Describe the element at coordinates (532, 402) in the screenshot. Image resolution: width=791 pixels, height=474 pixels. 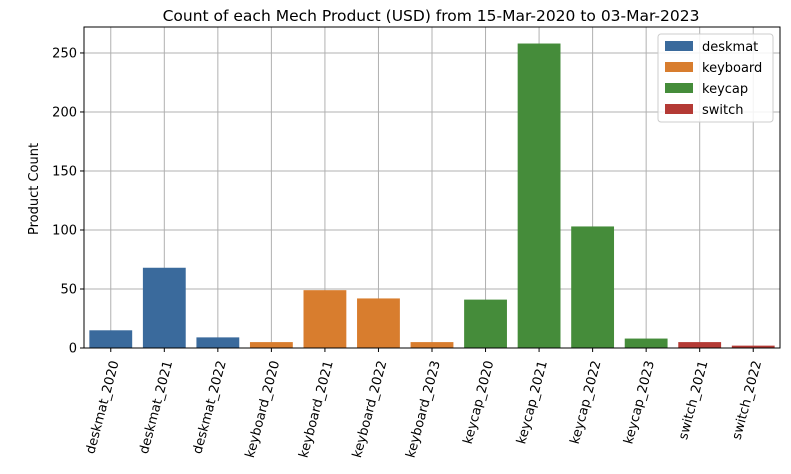
I see `x-tick-label: keycap_2021` at that location.